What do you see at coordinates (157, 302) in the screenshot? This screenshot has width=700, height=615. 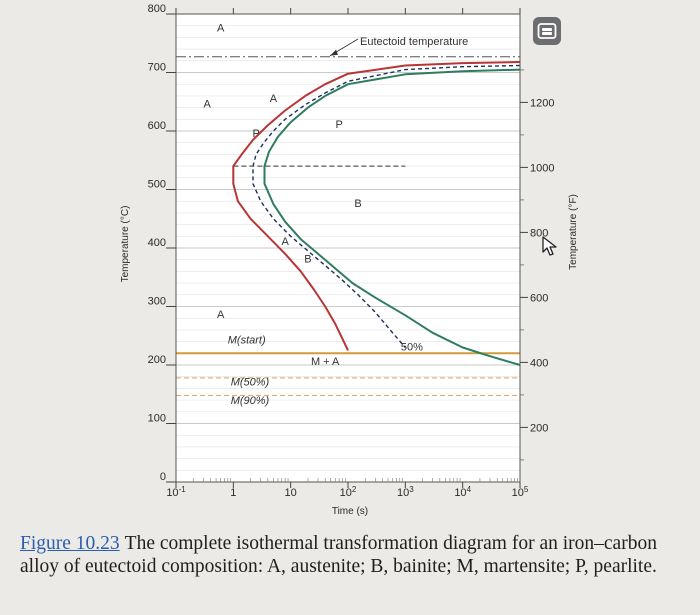 I see `y-tick-label: 300` at bounding box center [157, 302].